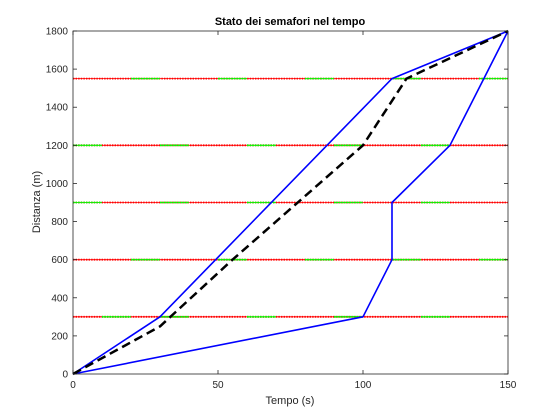 The image size is (560, 420). Describe the element at coordinates (290, 22) in the screenshot. I see `chart-title: Stato dei semafori nel tempo` at that location.